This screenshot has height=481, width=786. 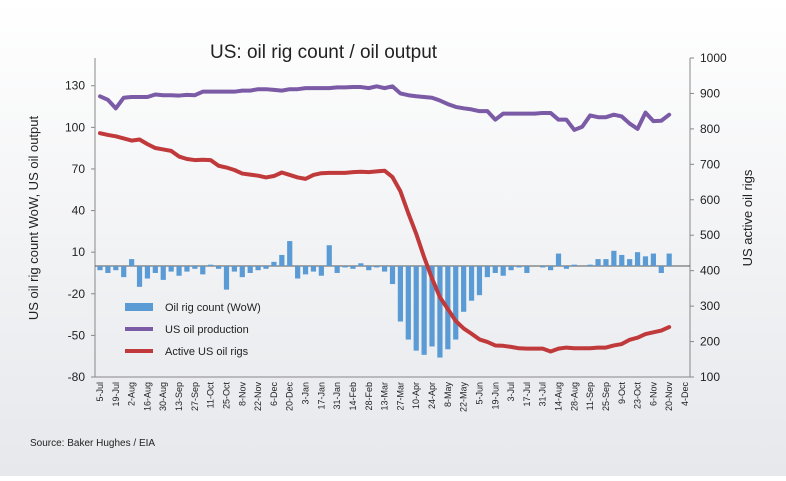 I want to click on y2-tick-label: 1000, so click(x=713, y=58).